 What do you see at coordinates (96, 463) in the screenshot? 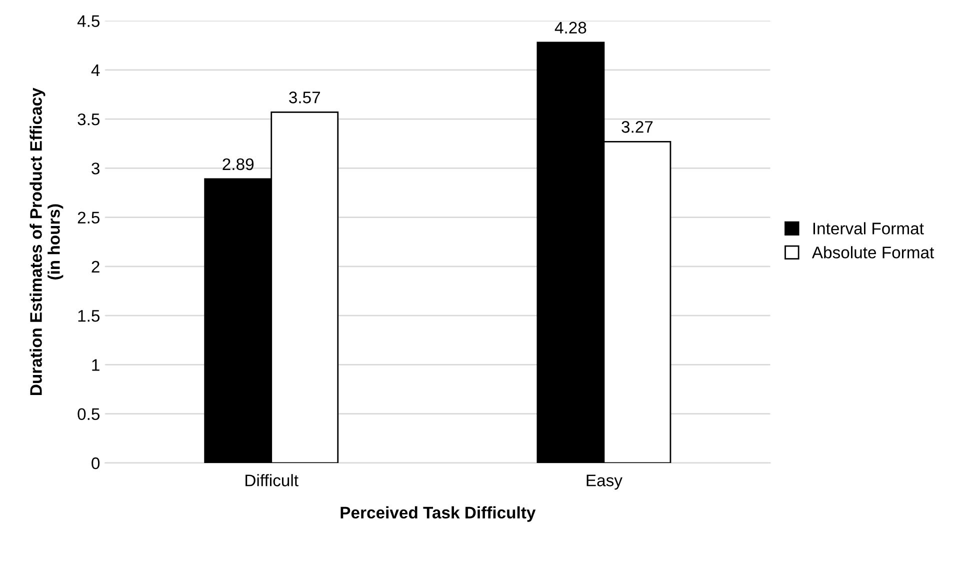
I see `y-tick-label: 0` at bounding box center [96, 463].